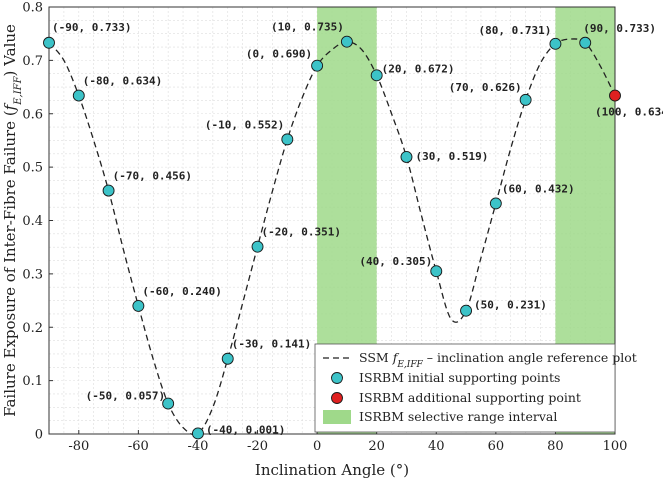  What do you see at coordinates (615, 95) in the screenshot?
I see `additional-point` at bounding box center [615, 95].